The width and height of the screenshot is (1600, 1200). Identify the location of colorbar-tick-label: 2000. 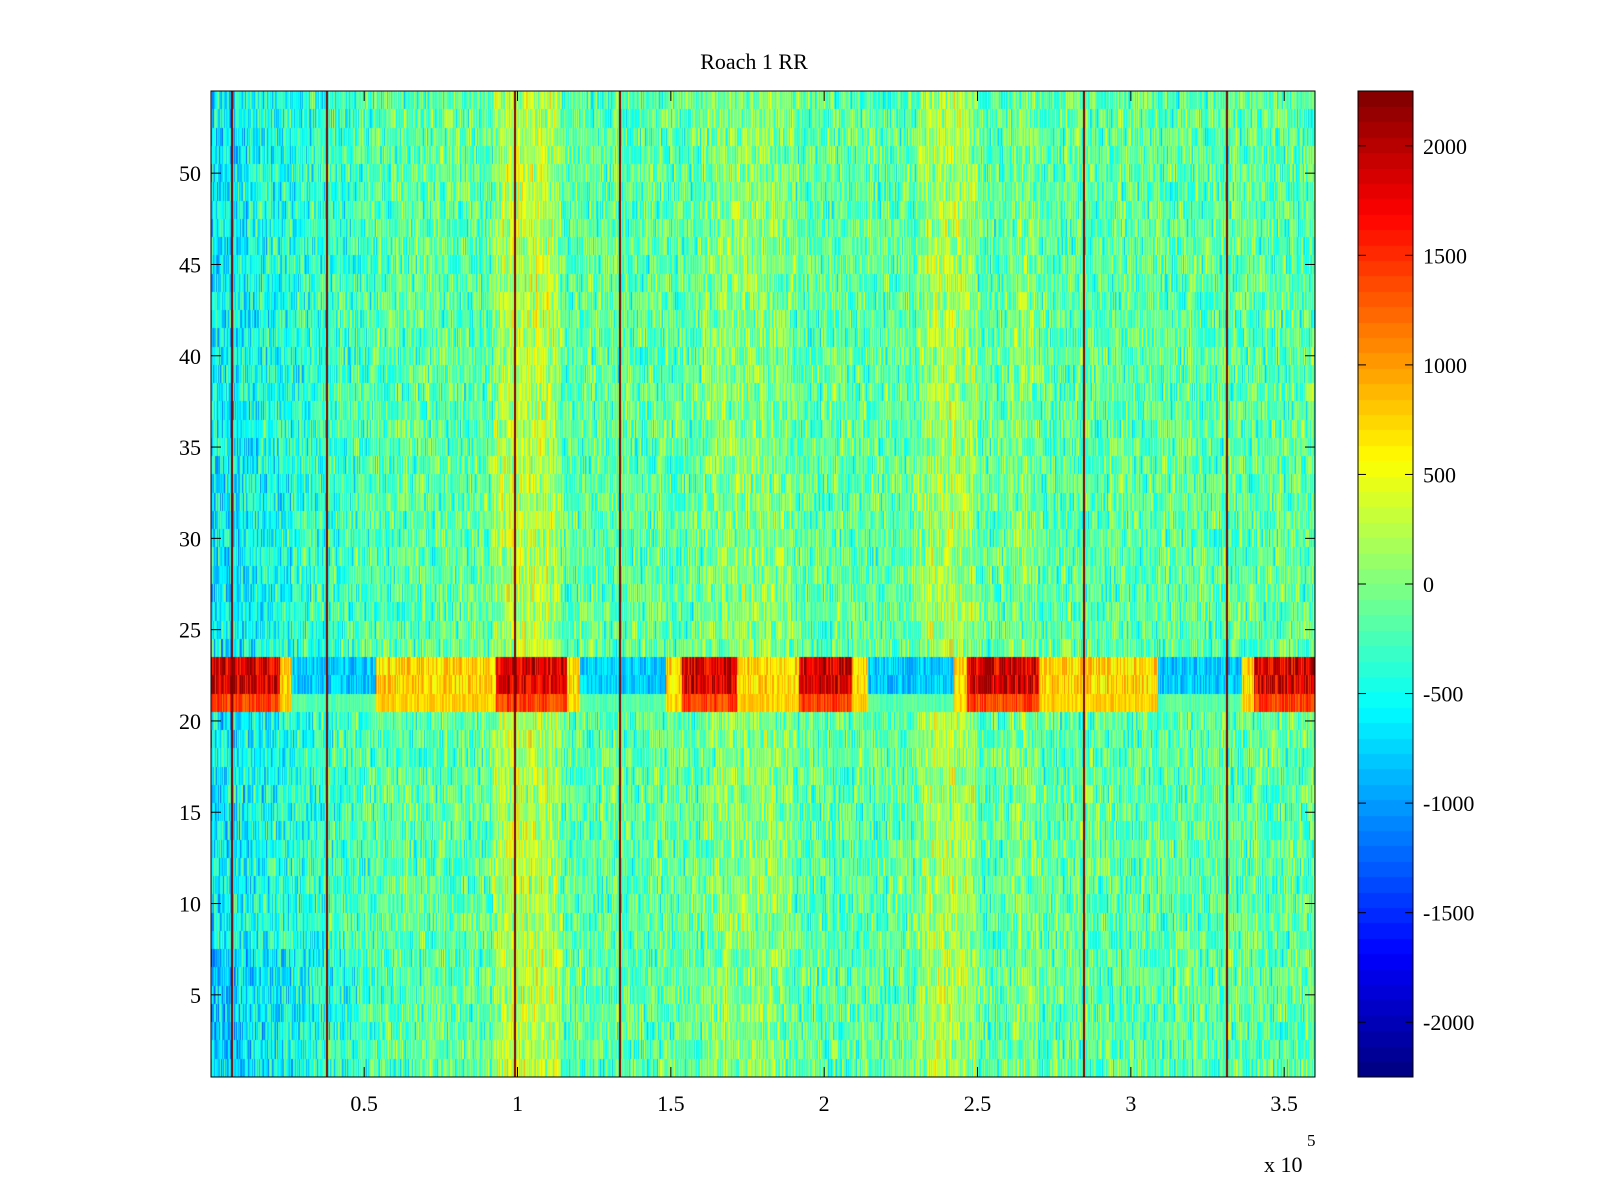
(1445, 146).